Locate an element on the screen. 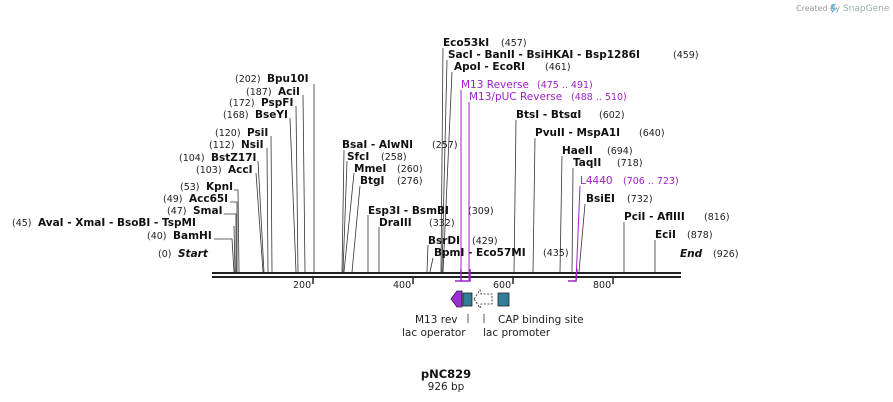 The width and height of the screenshot is (893, 402). site-position: (276) is located at coordinates (410, 181).